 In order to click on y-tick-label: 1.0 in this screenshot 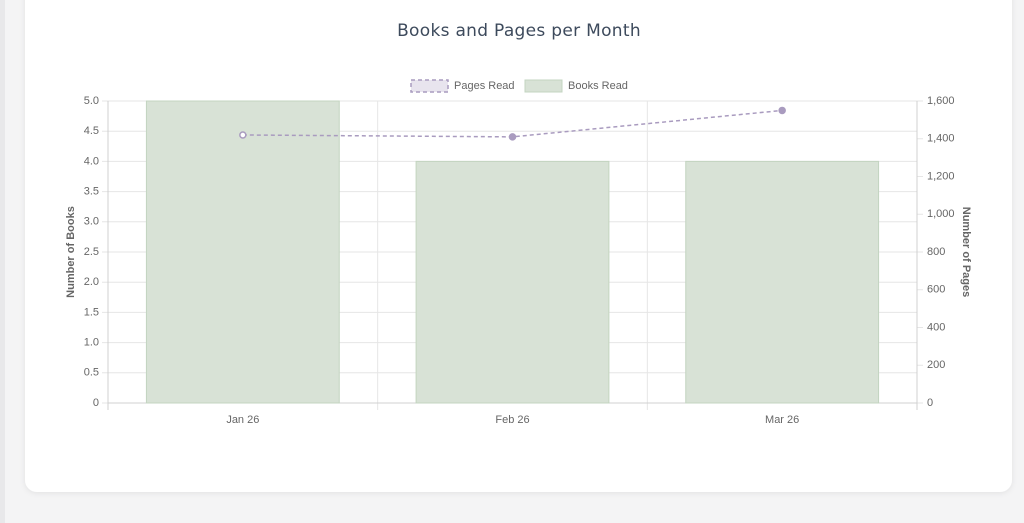, I will do `click(91, 343)`.